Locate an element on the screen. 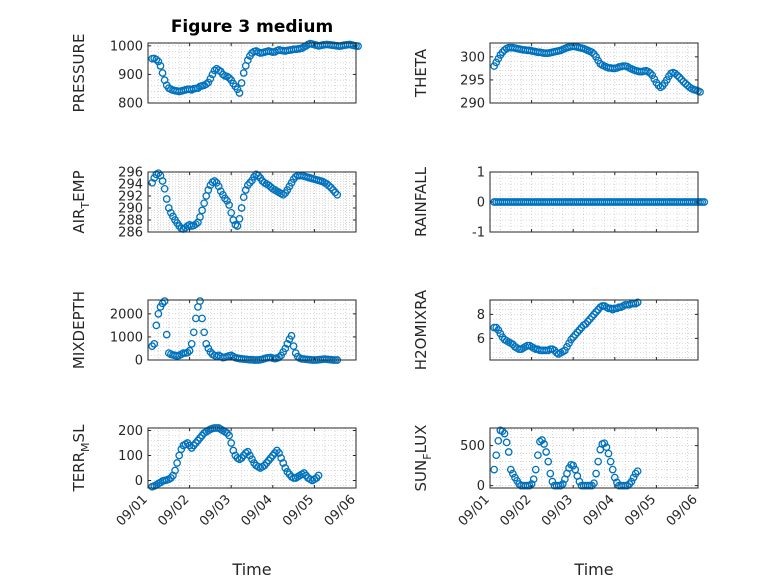 This screenshot has height=583, width=778. y-axis-label: H2OMIXRA is located at coordinates (421, 329).